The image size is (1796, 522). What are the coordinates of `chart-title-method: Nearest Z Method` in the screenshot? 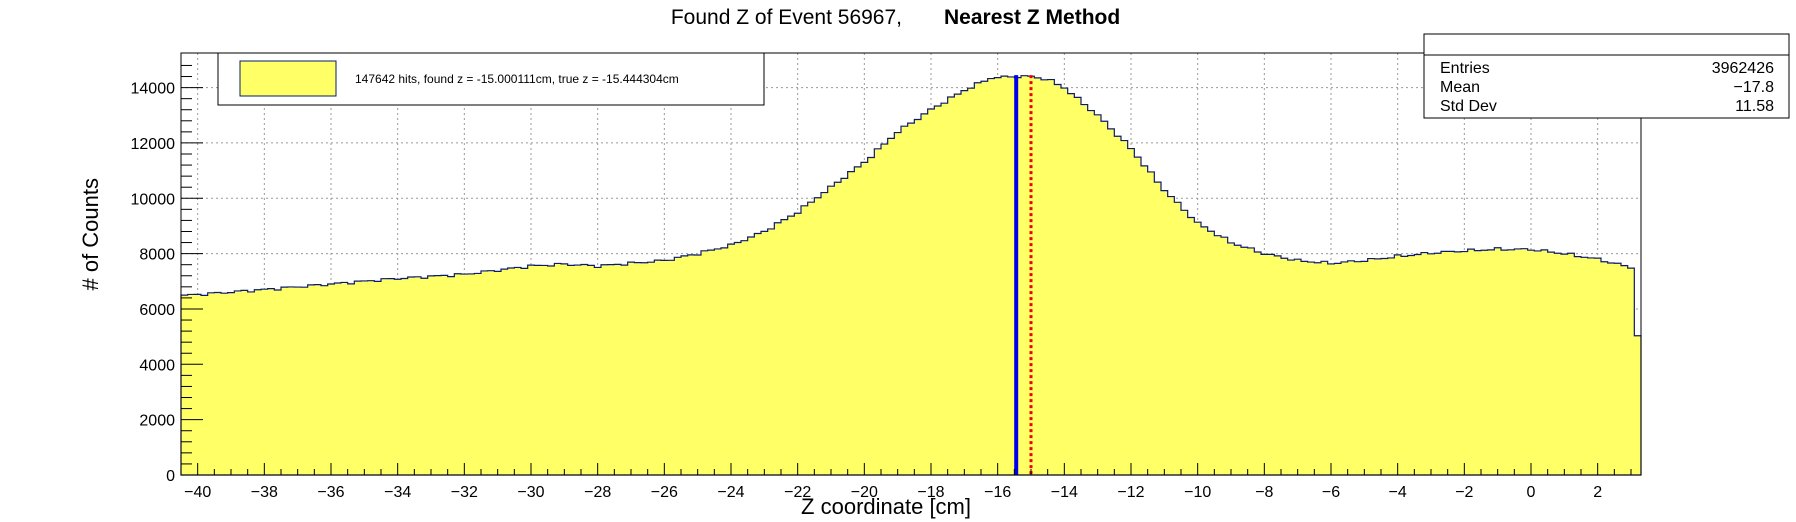 It's located at (1032, 17).